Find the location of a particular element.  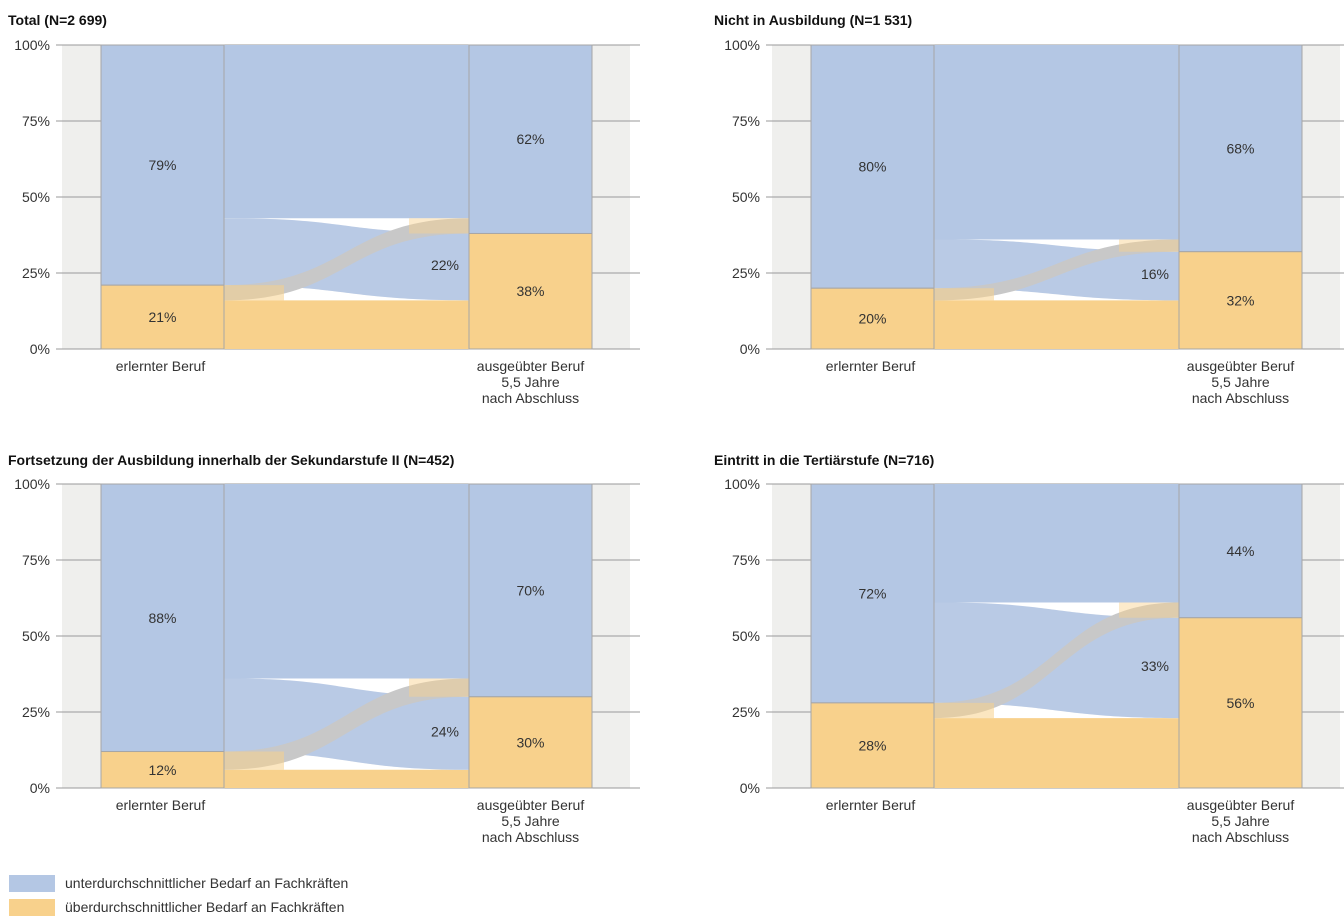

data-label-left-orange: 21% is located at coordinates (162, 317).